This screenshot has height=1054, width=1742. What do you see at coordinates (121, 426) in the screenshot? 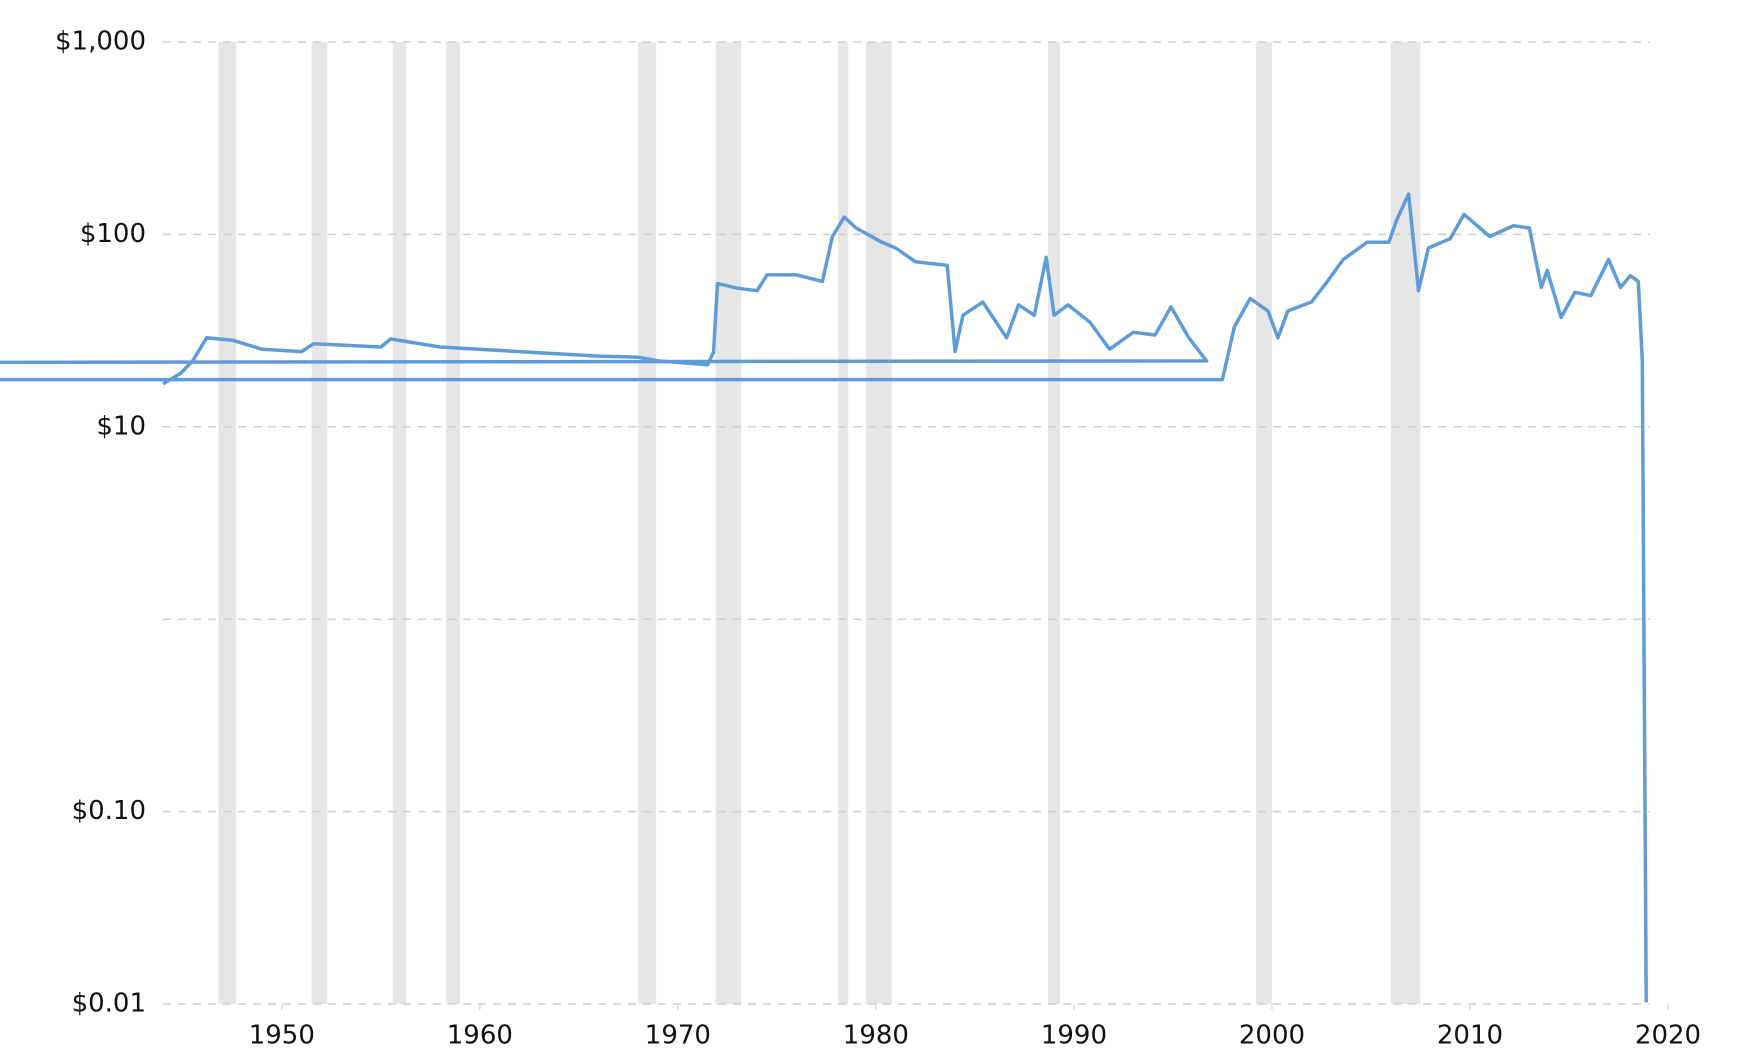
I see `y-tick-label: $10` at bounding box center [121, 426].